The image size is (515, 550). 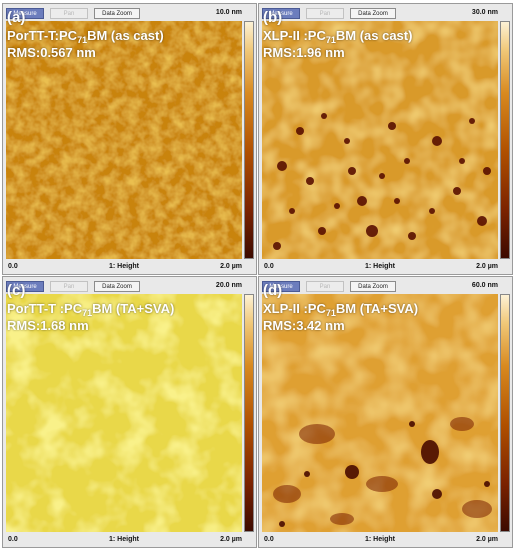 What do you see at coordinates (16, 290) in the screenshot?
I see `panel-letter: (c)` at bounding box center [16, 290].